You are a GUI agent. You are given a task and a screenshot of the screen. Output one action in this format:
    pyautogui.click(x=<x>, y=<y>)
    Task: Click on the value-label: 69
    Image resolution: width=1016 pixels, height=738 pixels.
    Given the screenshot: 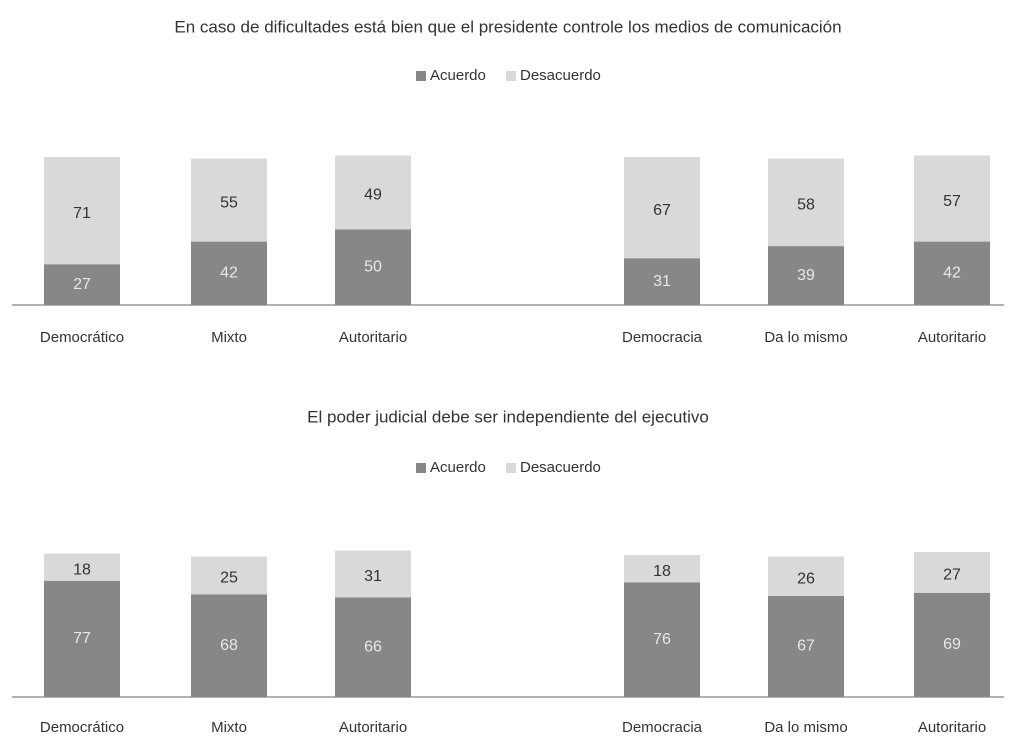 What is the action you would take?
    pyautogui.click(x=952, y=644)
    